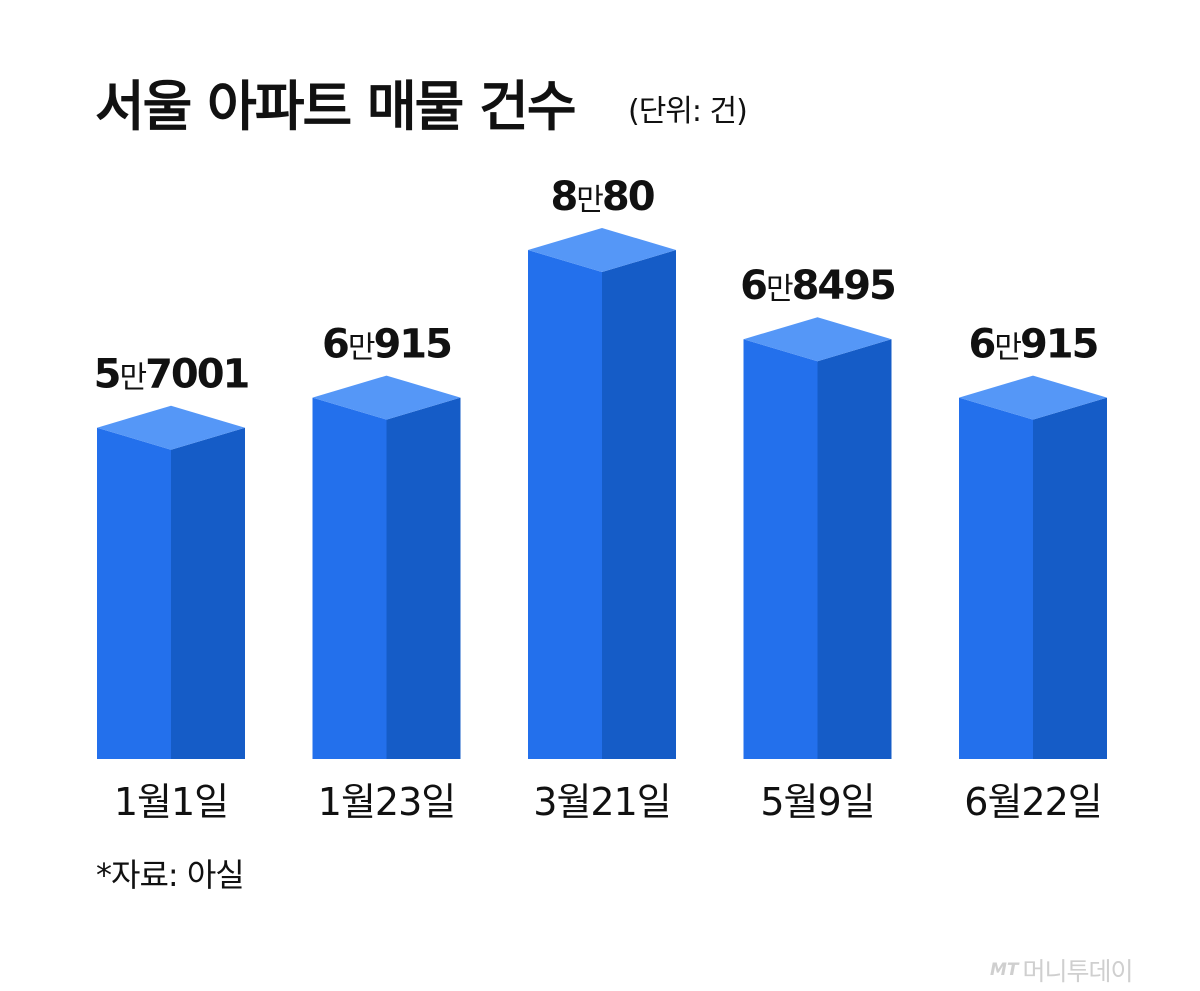 Image resolution: width=1200 pixels, height=991 pixels. I want to click on data-label: 6만8495, so click(817, 286).